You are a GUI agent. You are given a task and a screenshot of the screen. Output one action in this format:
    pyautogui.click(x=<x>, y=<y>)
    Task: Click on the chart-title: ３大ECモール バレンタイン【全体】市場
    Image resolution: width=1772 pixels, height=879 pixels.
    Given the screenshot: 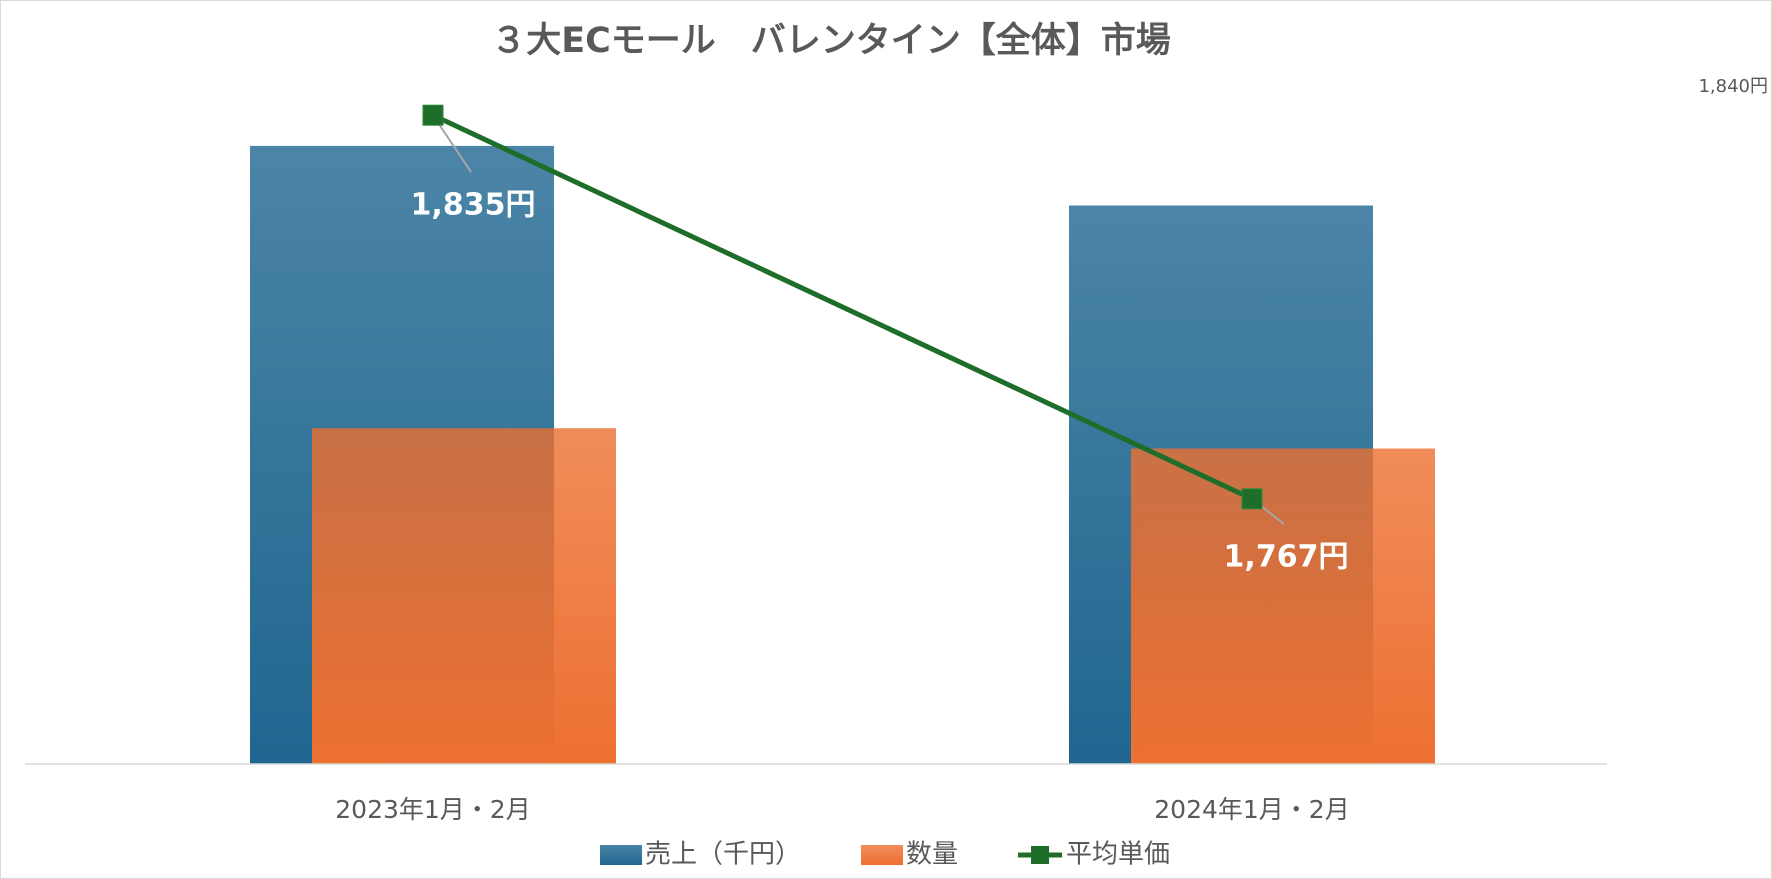 What is the action you would take?
    pyautogui.click(x=831, y=40)
    